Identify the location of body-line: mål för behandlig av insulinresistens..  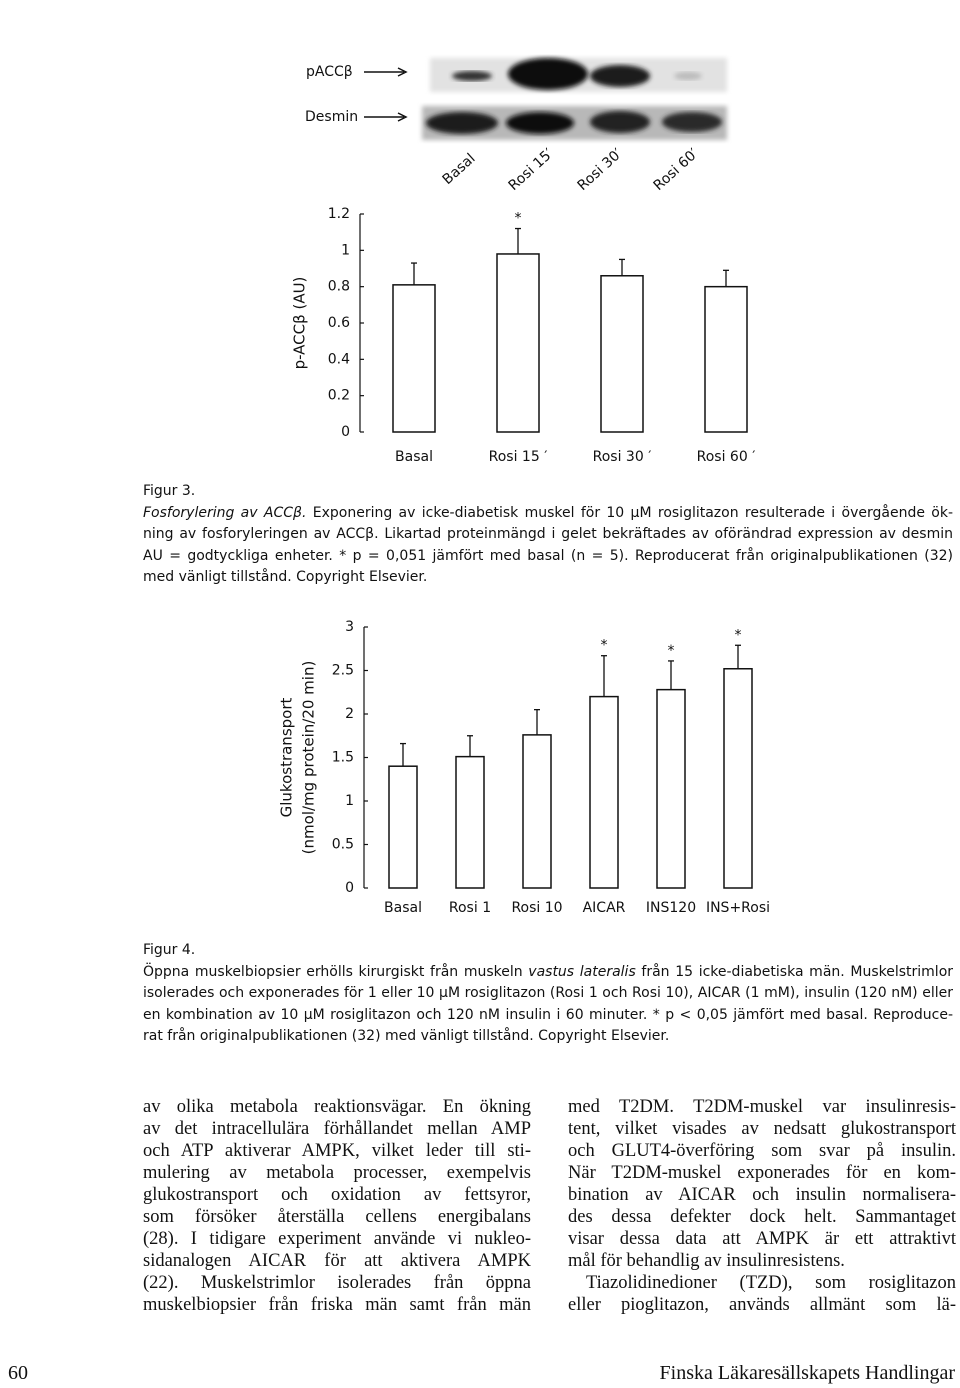
(706, 1261).